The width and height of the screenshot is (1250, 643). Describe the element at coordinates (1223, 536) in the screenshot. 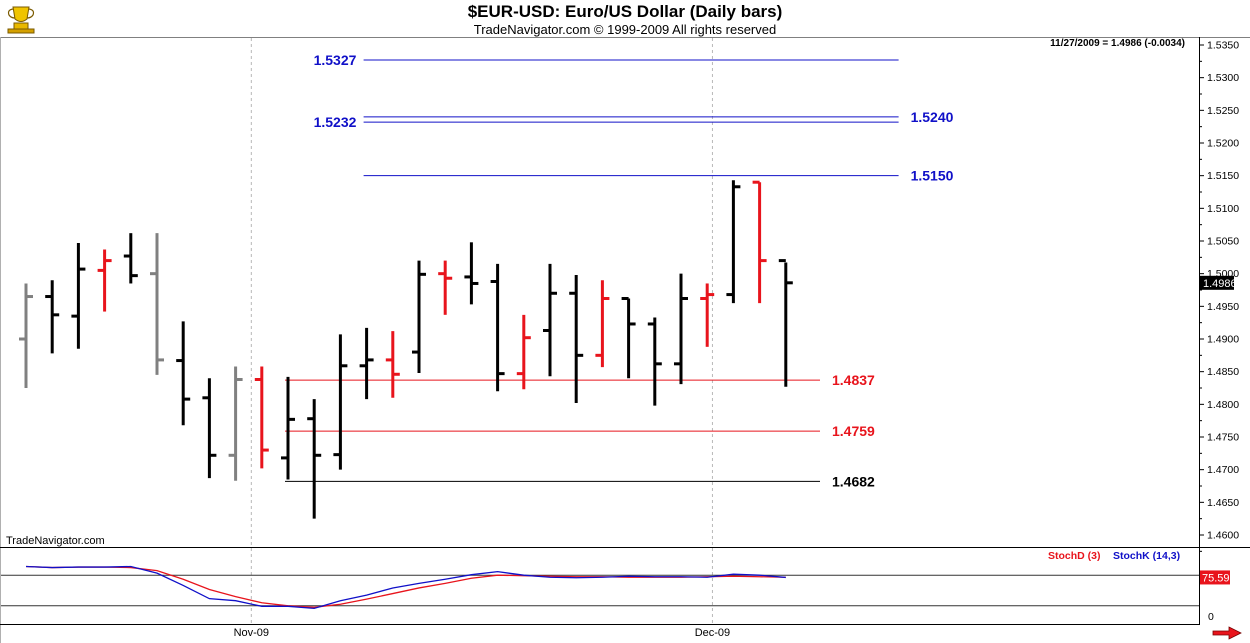

I see `y-tick-label: 1.4600` at that location.